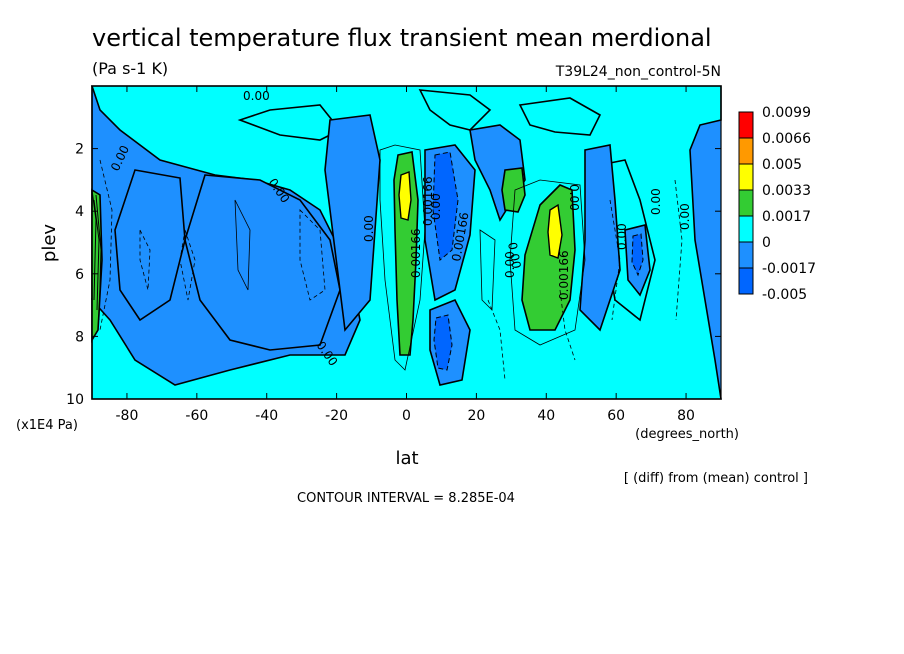 The width and height of the screenshot is (904, 654). I want to click on colorbar-label: 0.0033, so click(786, 191).